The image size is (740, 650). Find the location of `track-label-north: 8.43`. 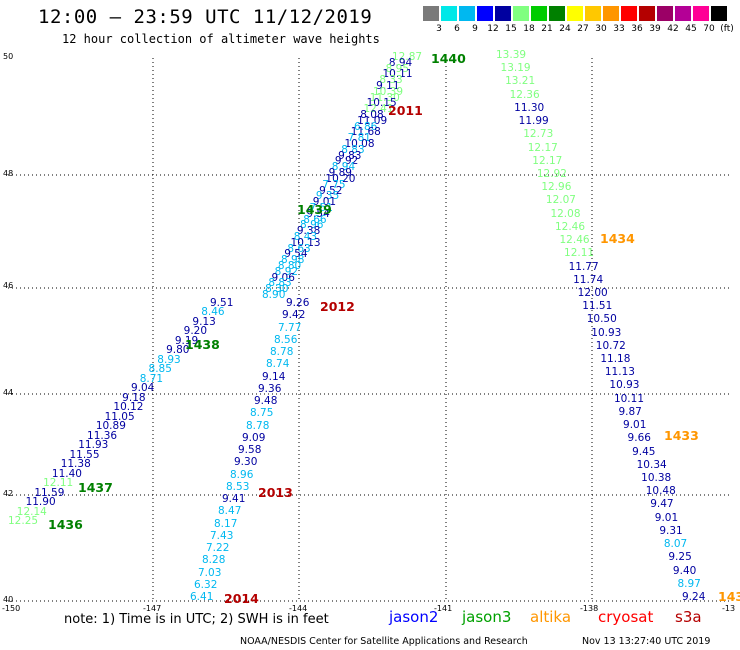

track-label-north: 8.43 is located at coordinates (305, 236).